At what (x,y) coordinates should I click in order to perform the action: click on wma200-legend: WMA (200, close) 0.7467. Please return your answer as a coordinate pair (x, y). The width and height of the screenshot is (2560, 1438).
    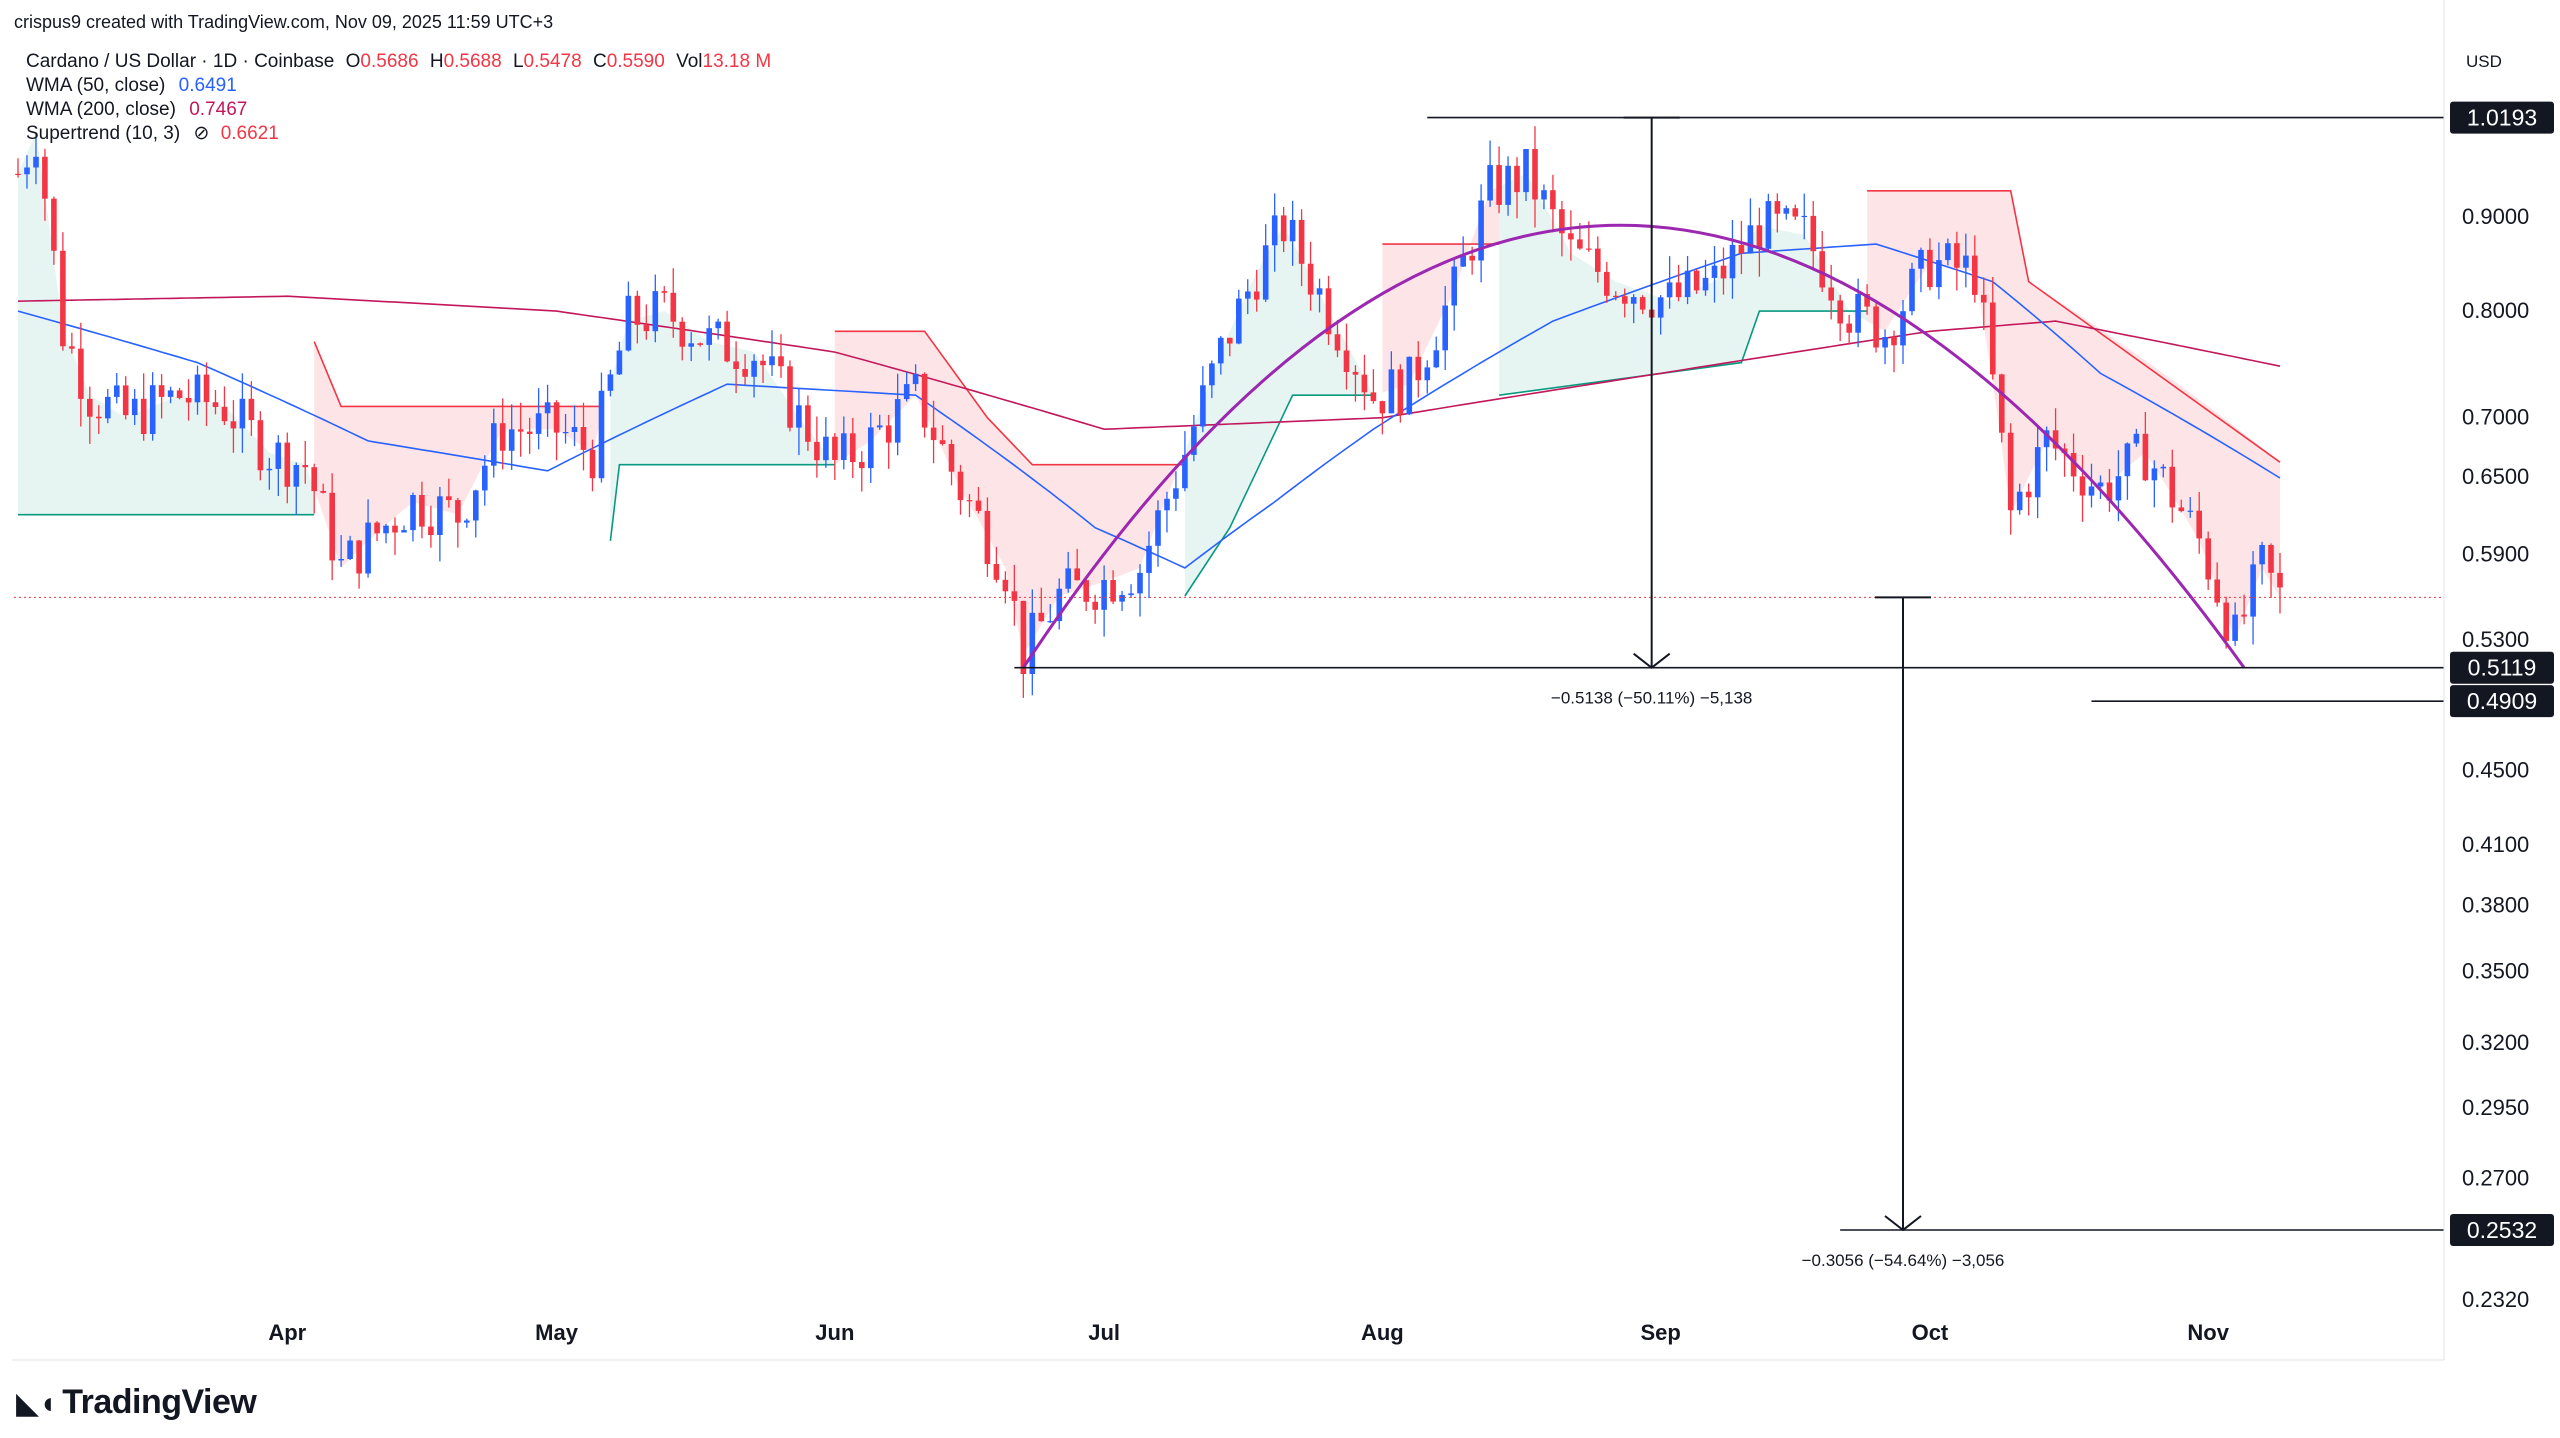
    Looking at the image, I should click on (136, 110).